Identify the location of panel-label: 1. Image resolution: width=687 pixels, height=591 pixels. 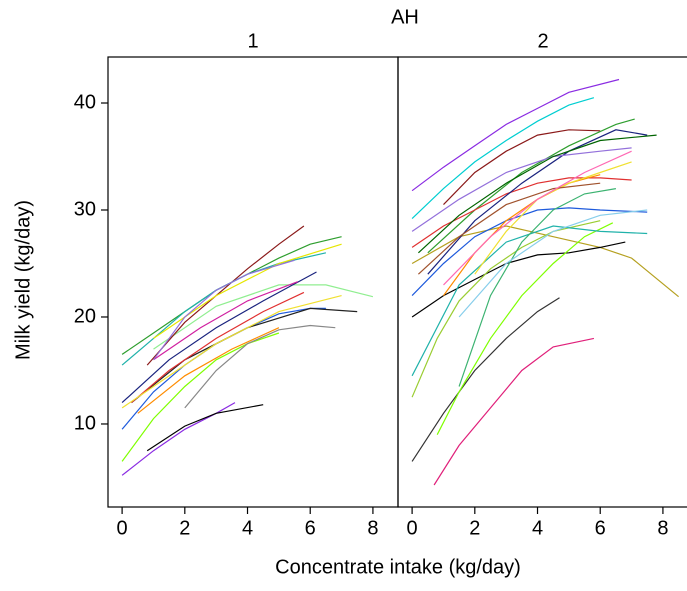
(252, 41).